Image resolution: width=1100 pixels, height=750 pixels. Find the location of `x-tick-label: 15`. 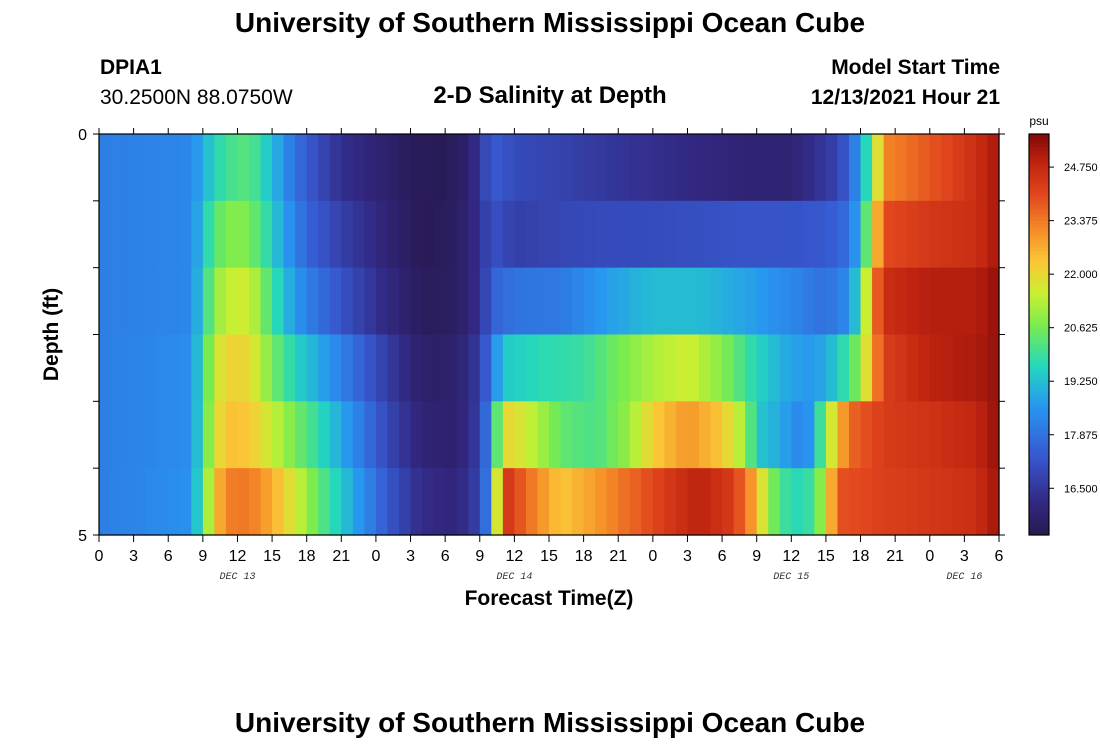

x-tick-label: 15 is located at coordinates (826, 556).